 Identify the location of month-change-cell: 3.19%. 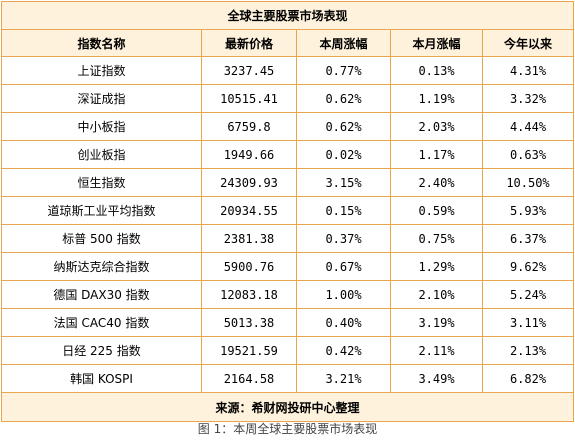
(436, 322).